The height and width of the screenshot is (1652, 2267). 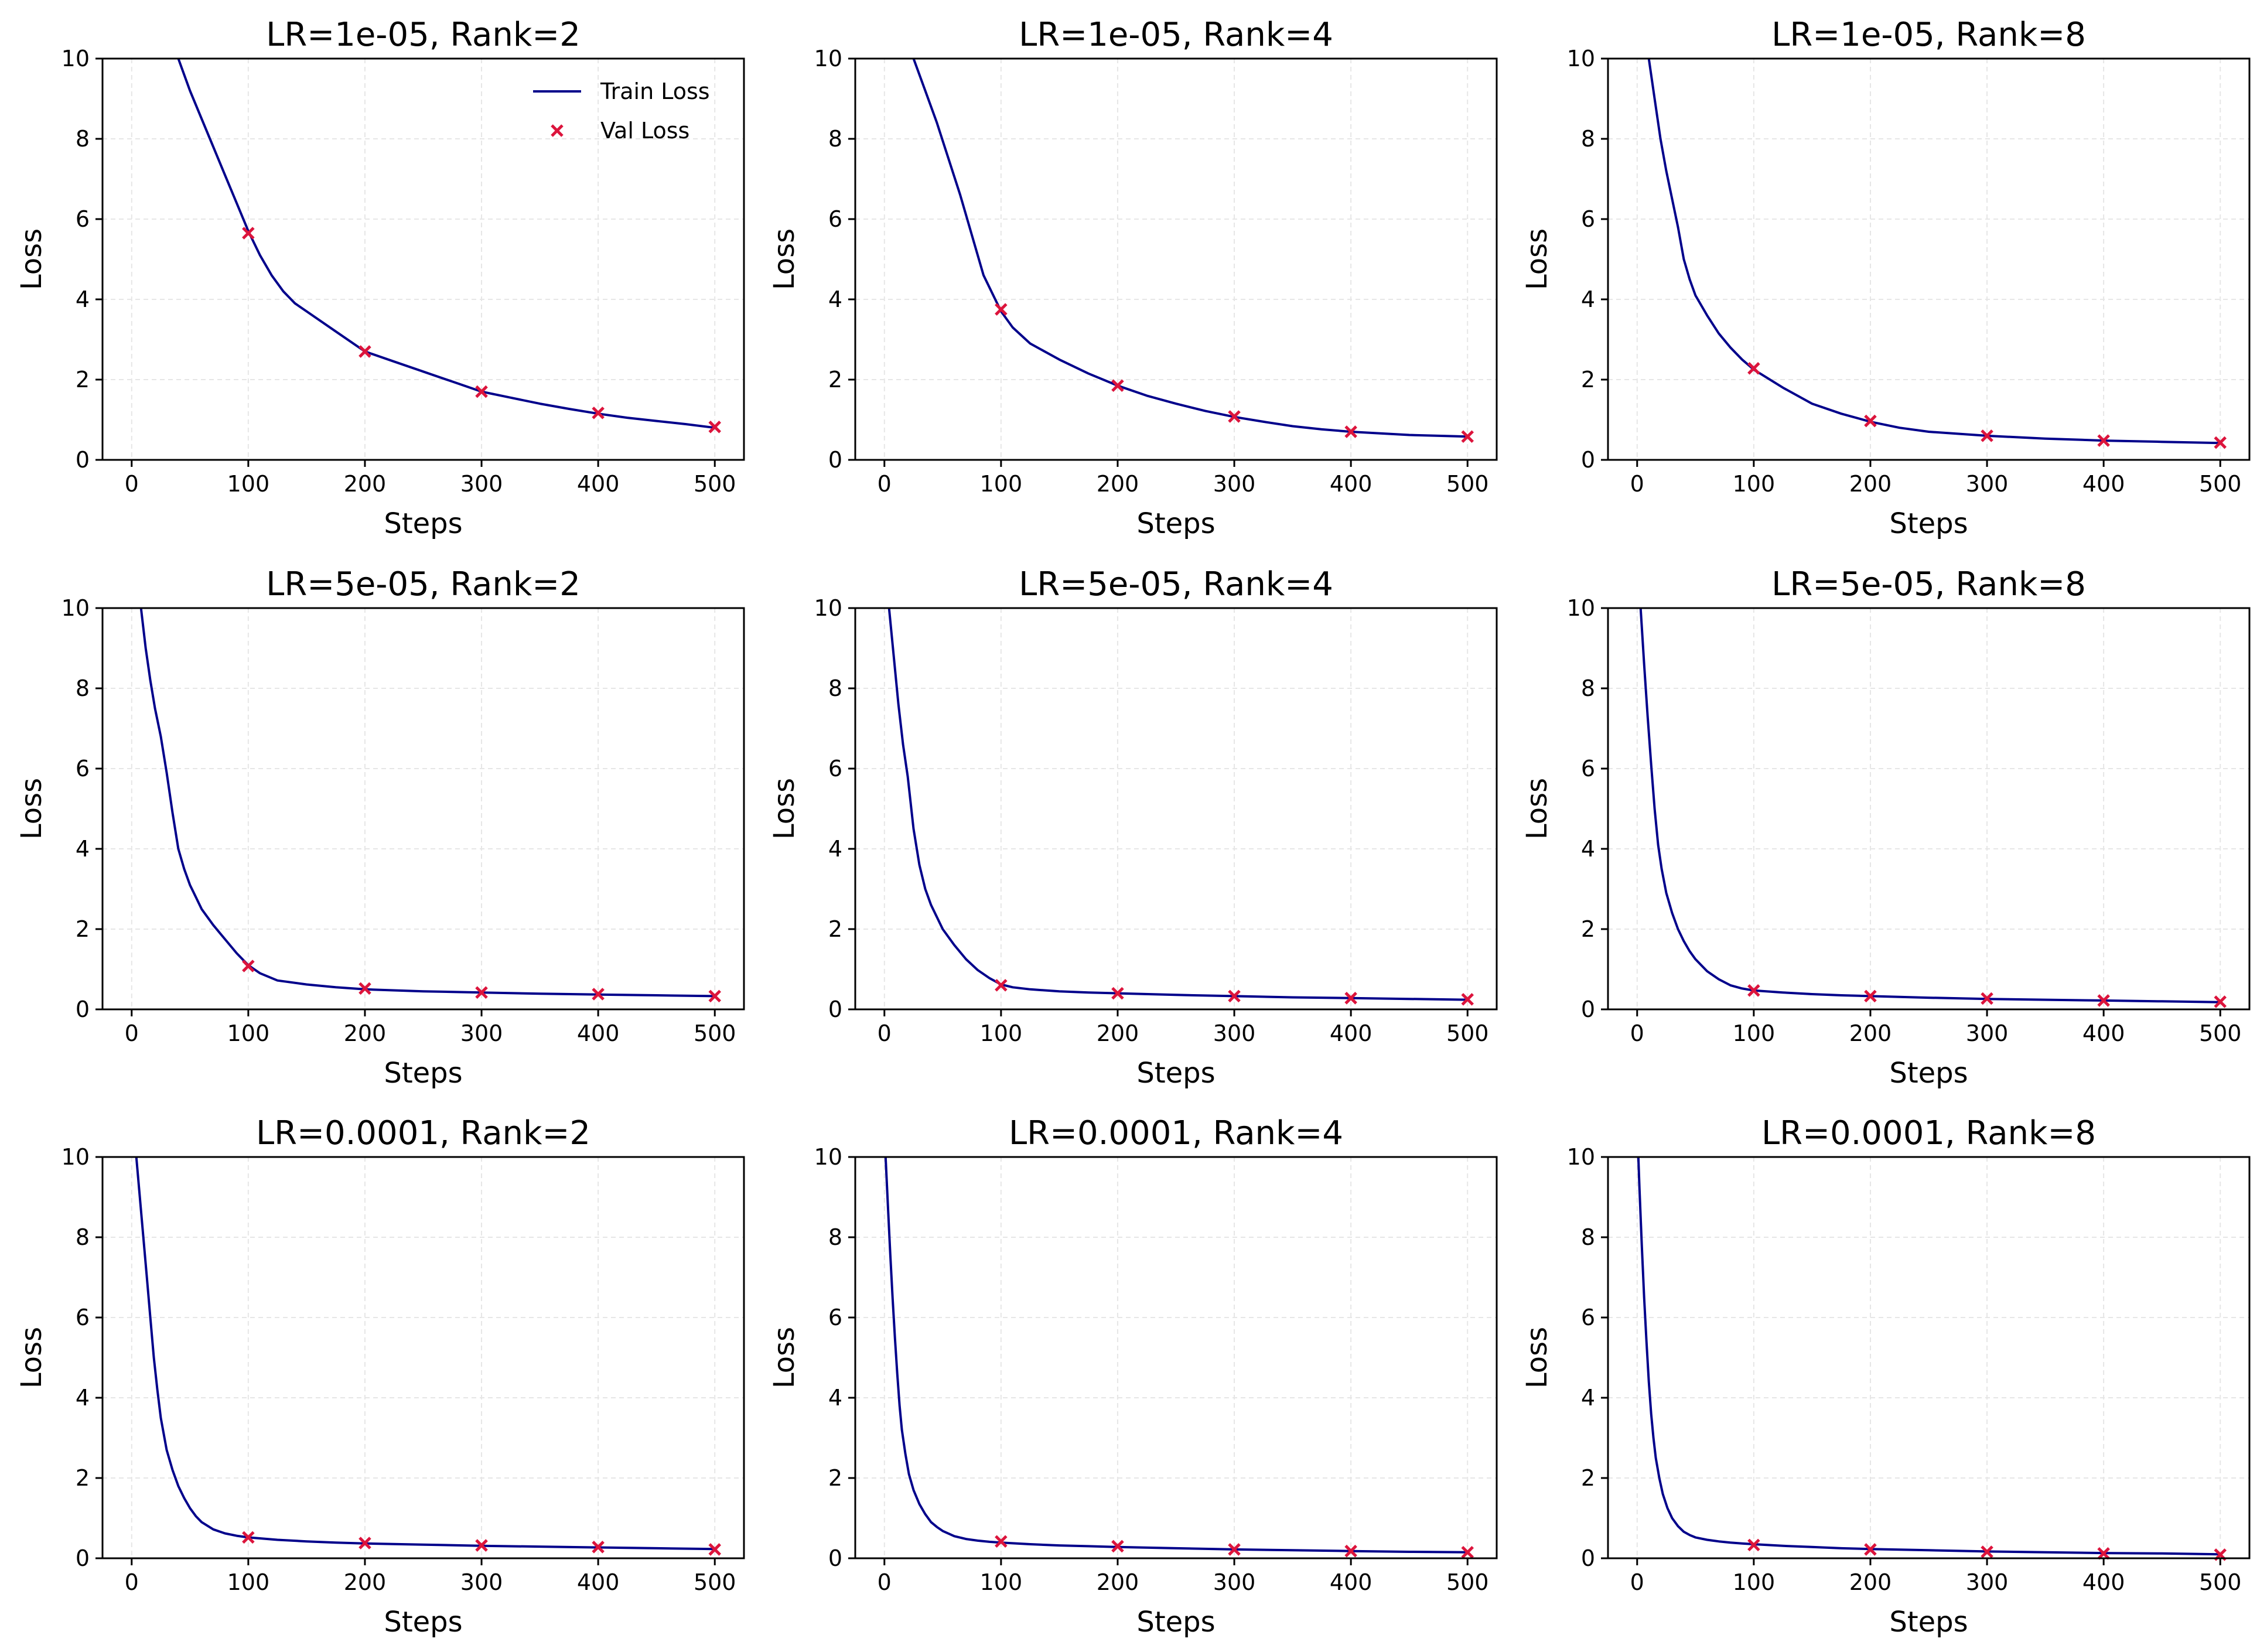 What do you see at coordinates (423, 1133) in the screenshot?
I see `subplot-title: LR=0.0001, Rank=2` at bounding box center [423, 1133].